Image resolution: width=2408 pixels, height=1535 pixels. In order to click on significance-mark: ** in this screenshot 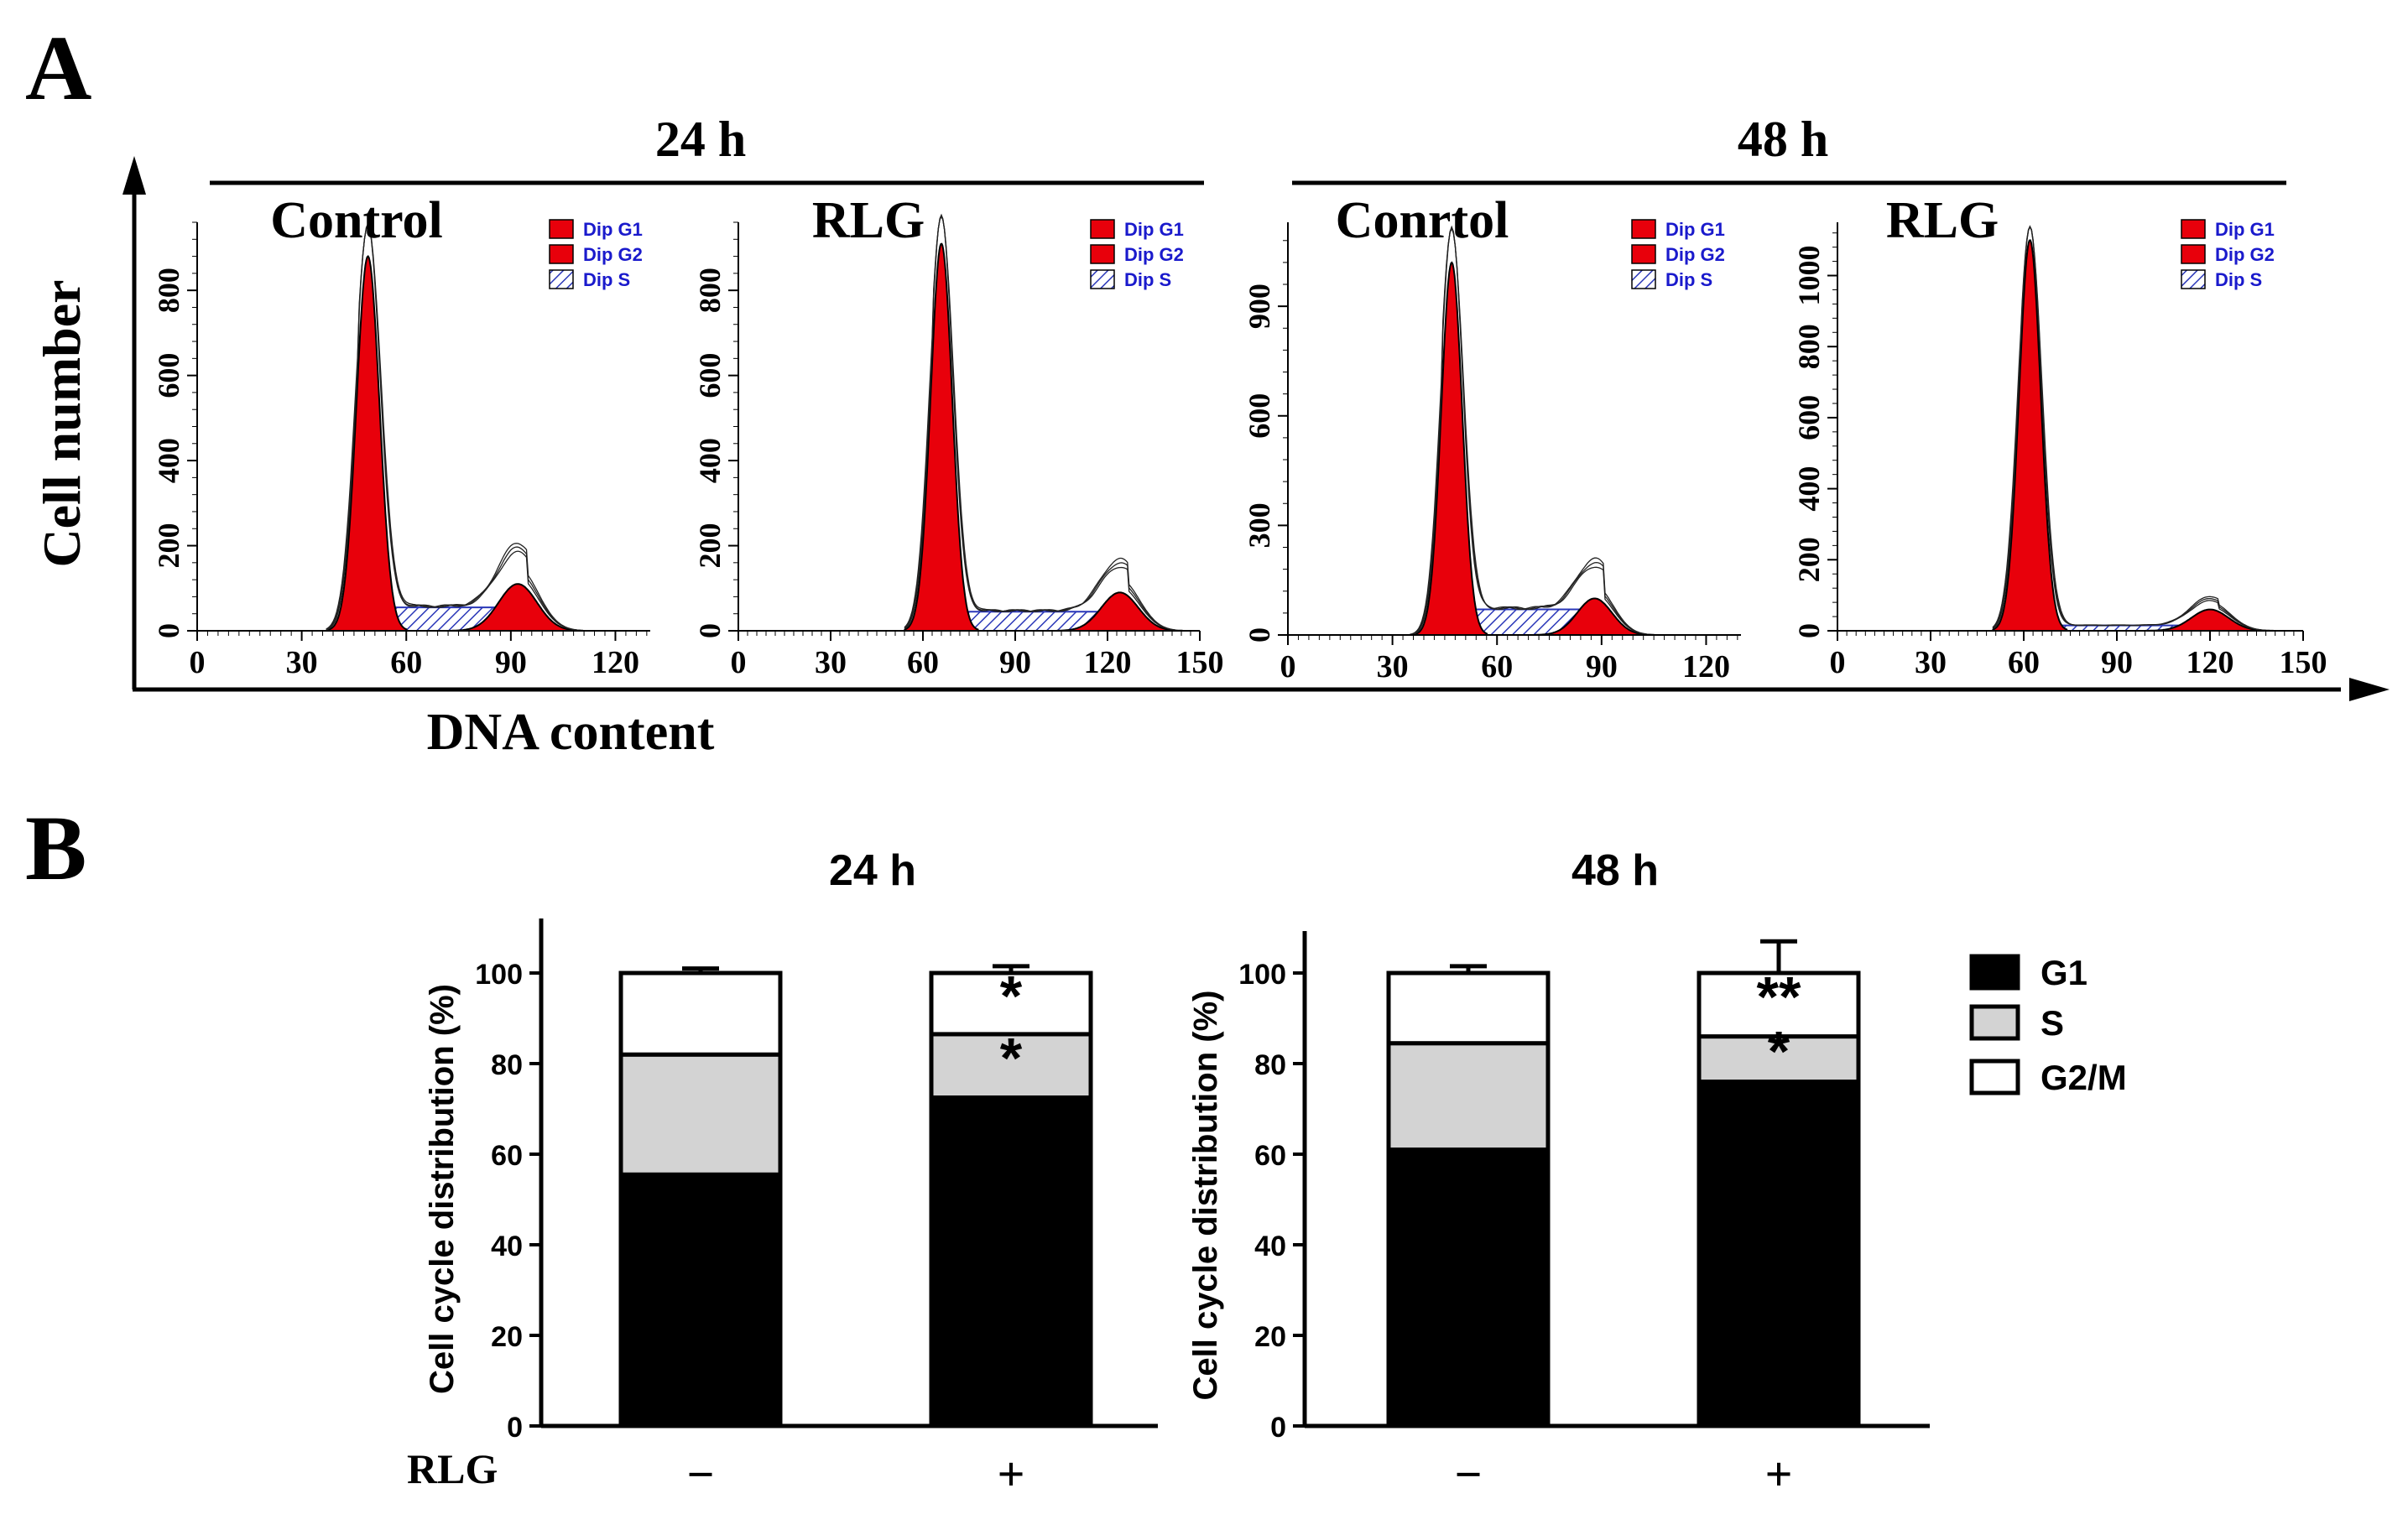, I will do `click(1779, 997)`.